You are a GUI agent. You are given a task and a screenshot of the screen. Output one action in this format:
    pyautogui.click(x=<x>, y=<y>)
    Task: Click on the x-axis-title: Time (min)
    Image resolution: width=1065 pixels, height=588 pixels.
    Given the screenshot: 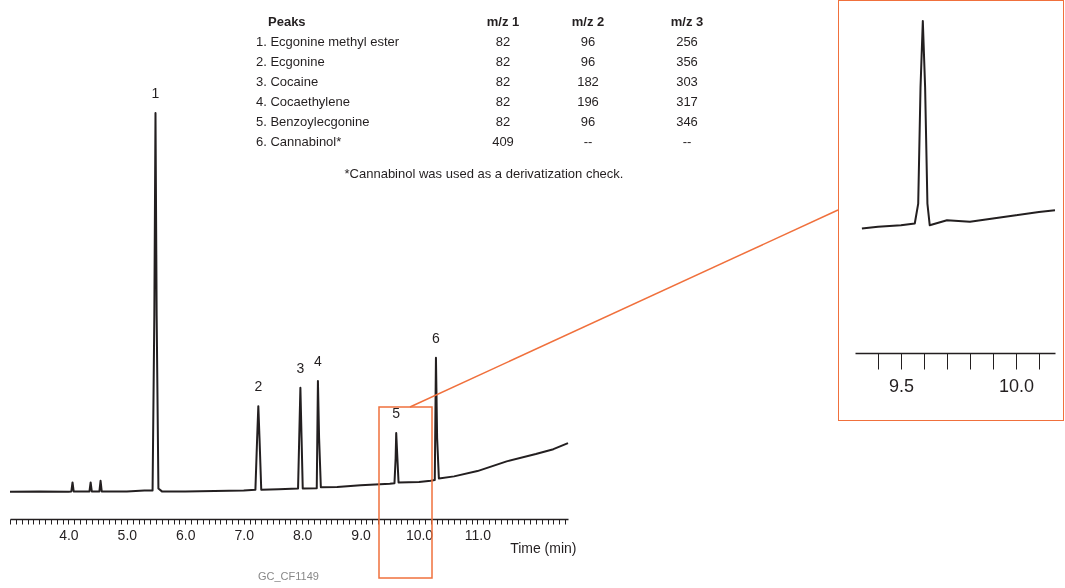 What is the action you would take?
    pyautogui.click(x=543, y=547)
    